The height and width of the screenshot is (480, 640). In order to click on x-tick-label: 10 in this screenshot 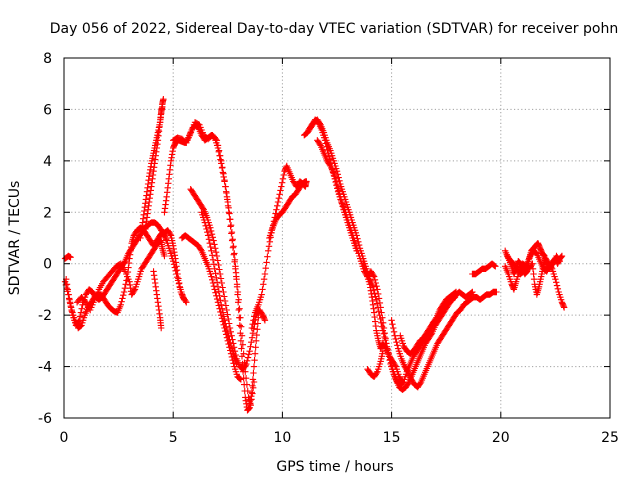, I will do `click(282, 438)`.